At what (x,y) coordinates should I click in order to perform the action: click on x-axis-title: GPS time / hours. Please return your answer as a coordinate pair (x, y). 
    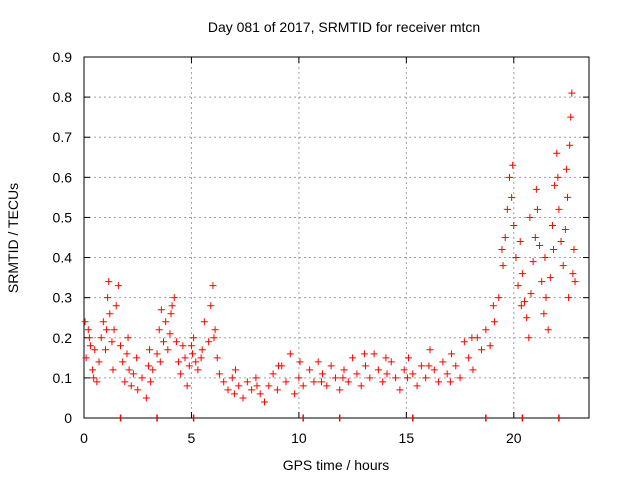
    Looking at the image, I should click on (336, 465).